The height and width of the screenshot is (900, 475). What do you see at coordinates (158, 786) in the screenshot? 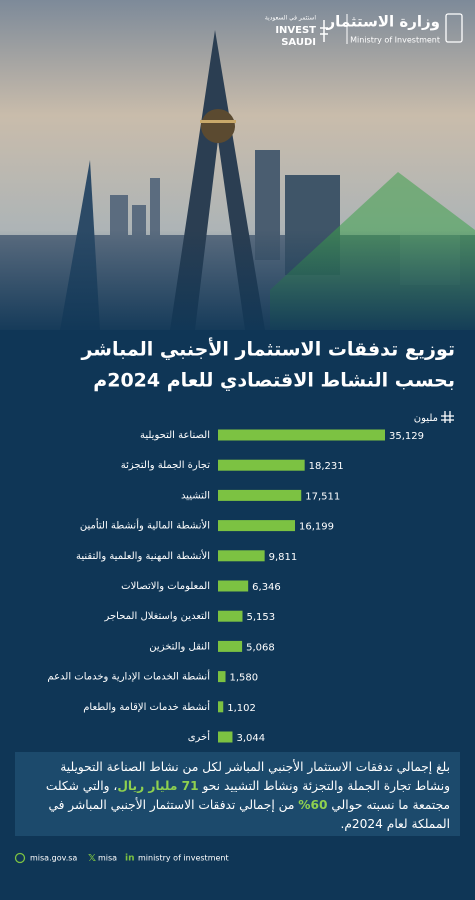
I see `summary-highlight: 71 مليار ريال` at bounding box center [158, 786].